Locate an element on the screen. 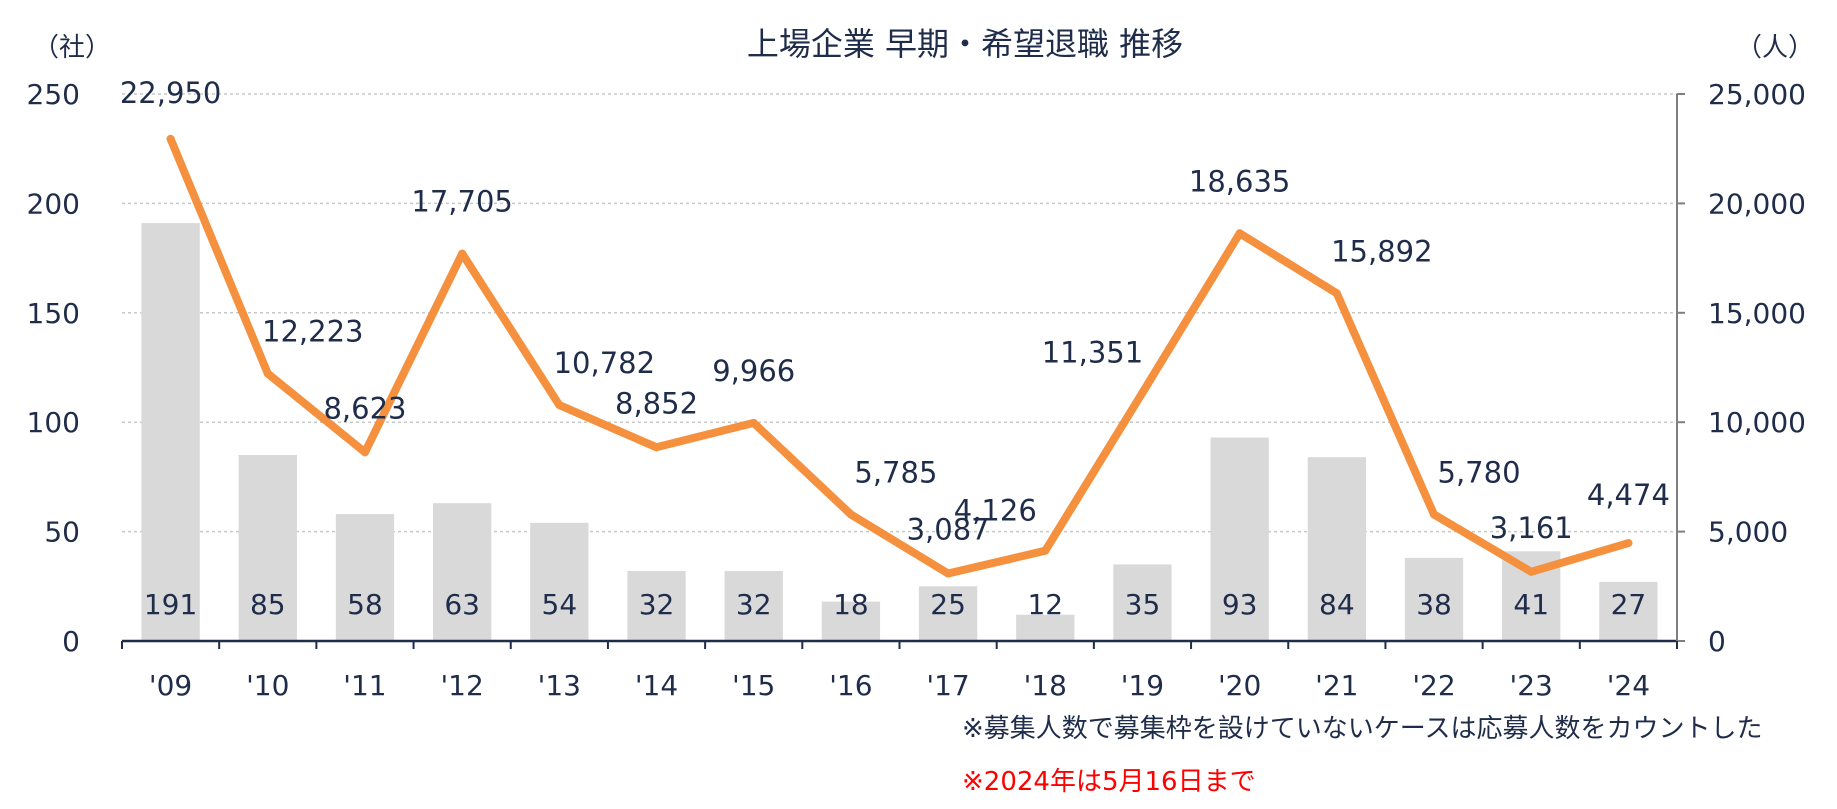 The height and width of the screenshot is (809, 1837). line-value-label: 11,351 is located at coordinates (1092, 353).